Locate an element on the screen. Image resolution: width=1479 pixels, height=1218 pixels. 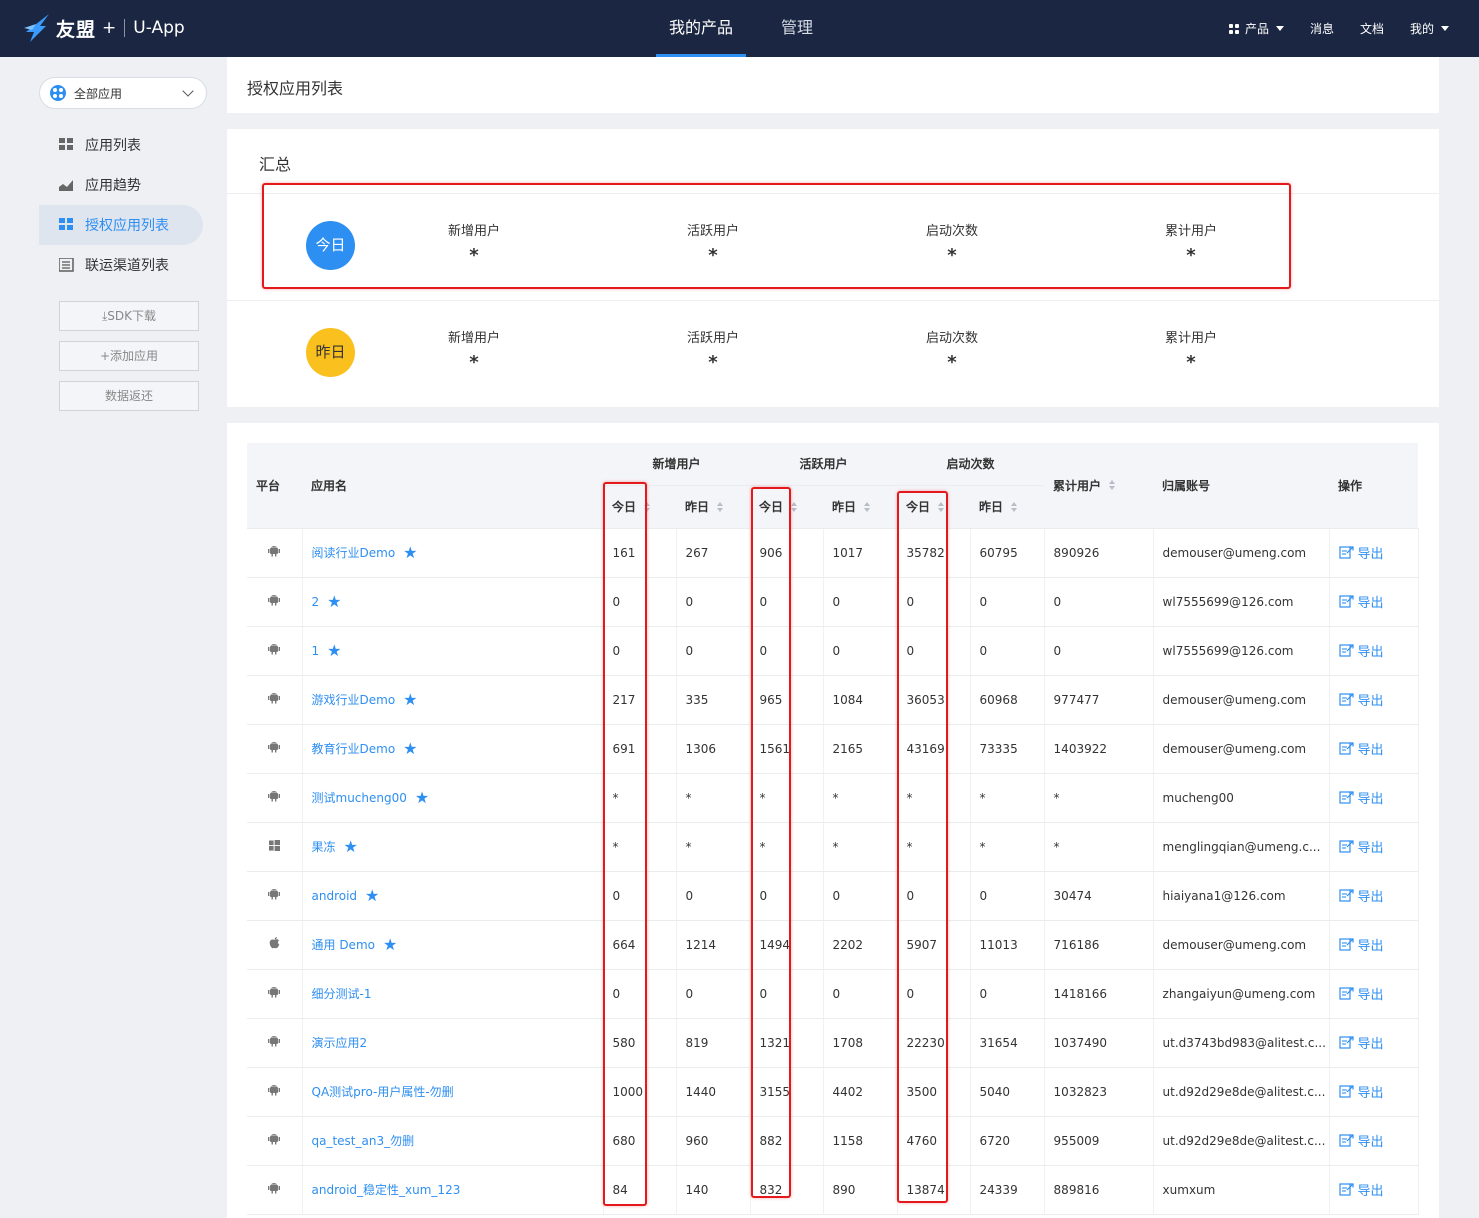
new-users-yesterday-cell: * is located at coordinates (713, 847).